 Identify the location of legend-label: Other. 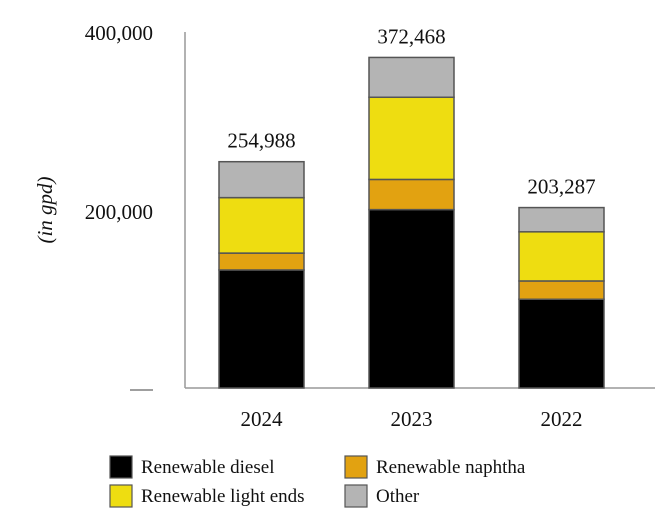
(398, 496).